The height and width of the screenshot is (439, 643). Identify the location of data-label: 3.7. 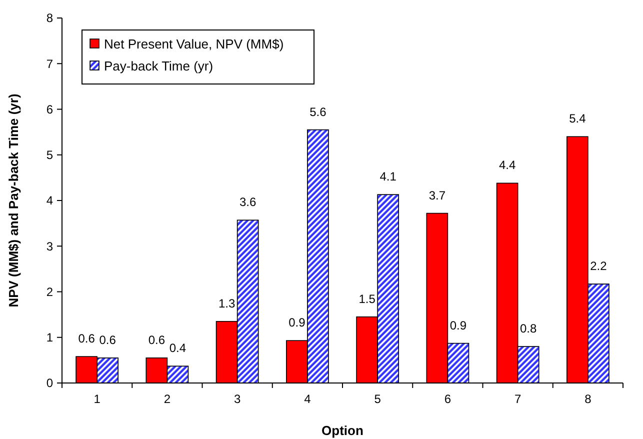
(437, 195).